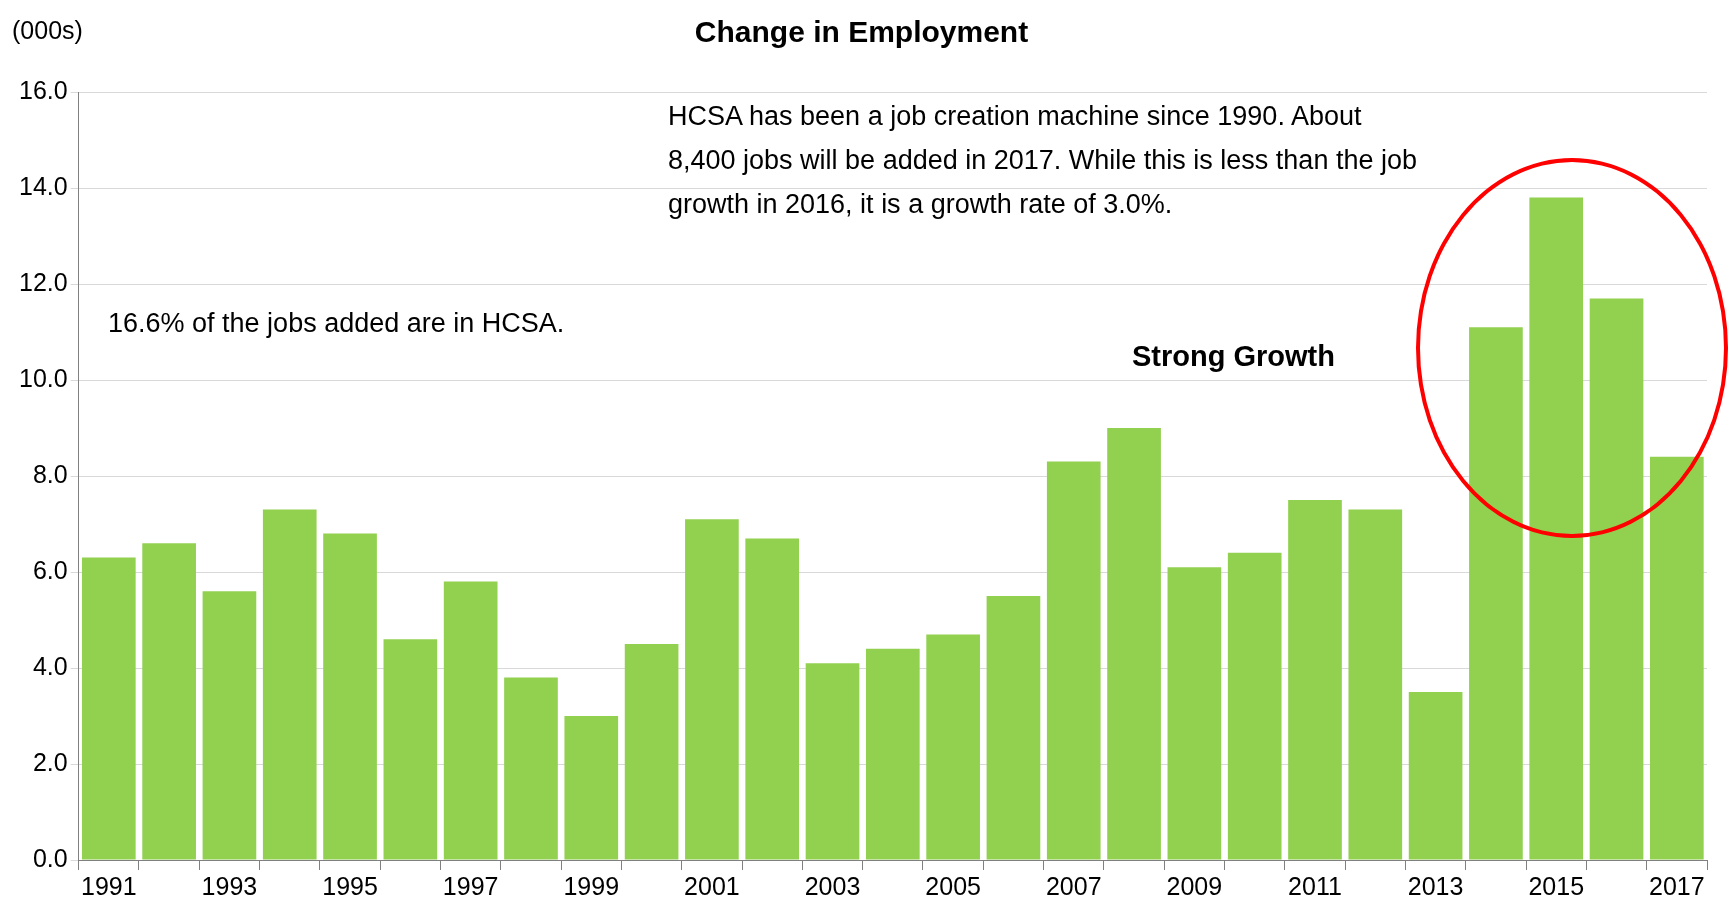 Image resolution: width=1729 pixels, height=914 pixels. What do you see at coordinates (336, 323) in the screenshot?
I see `annotation: 16.6% of the jobs added are in HCSA.` at bounding box center [336, 323].